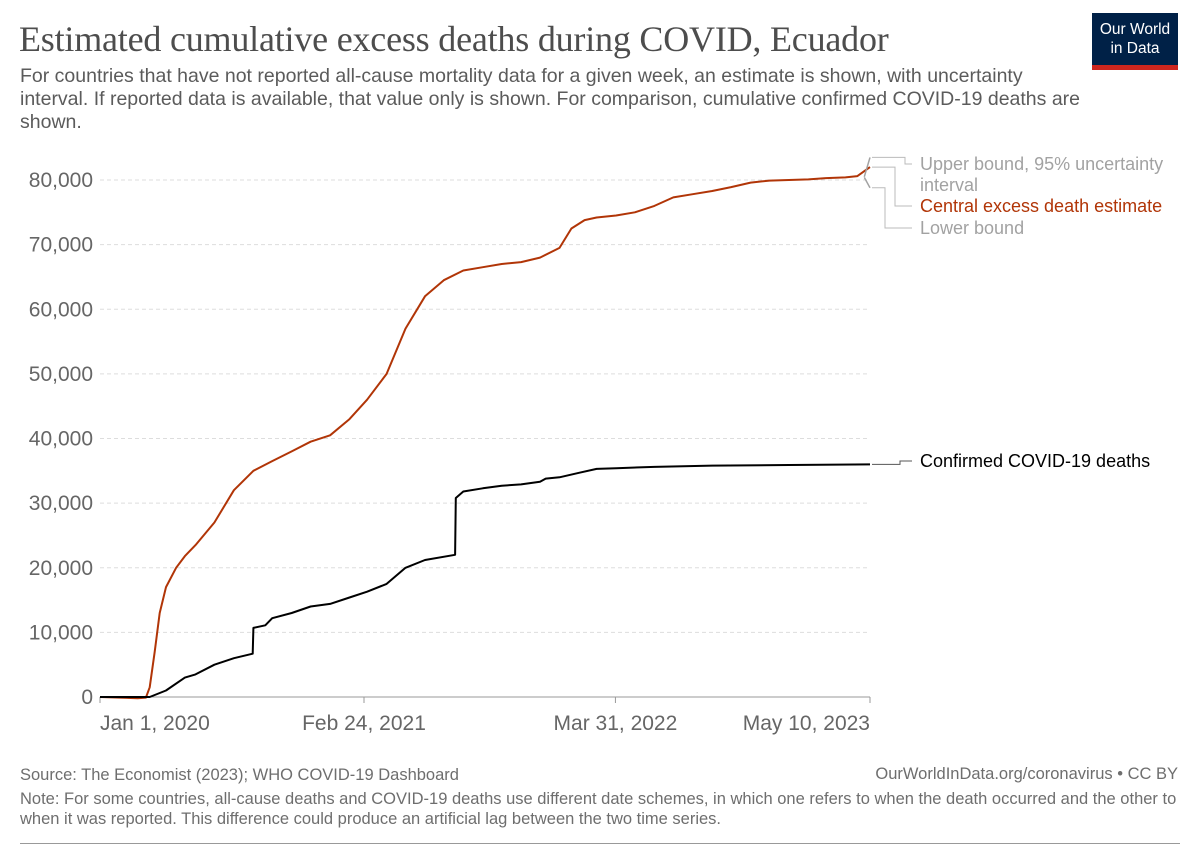 This screenshot has width=1200, height=847. What do you see at coordinates (61, 374) in the screenshot?
I see `y-tick-label: 50,000` at bounding box center [61, 374].